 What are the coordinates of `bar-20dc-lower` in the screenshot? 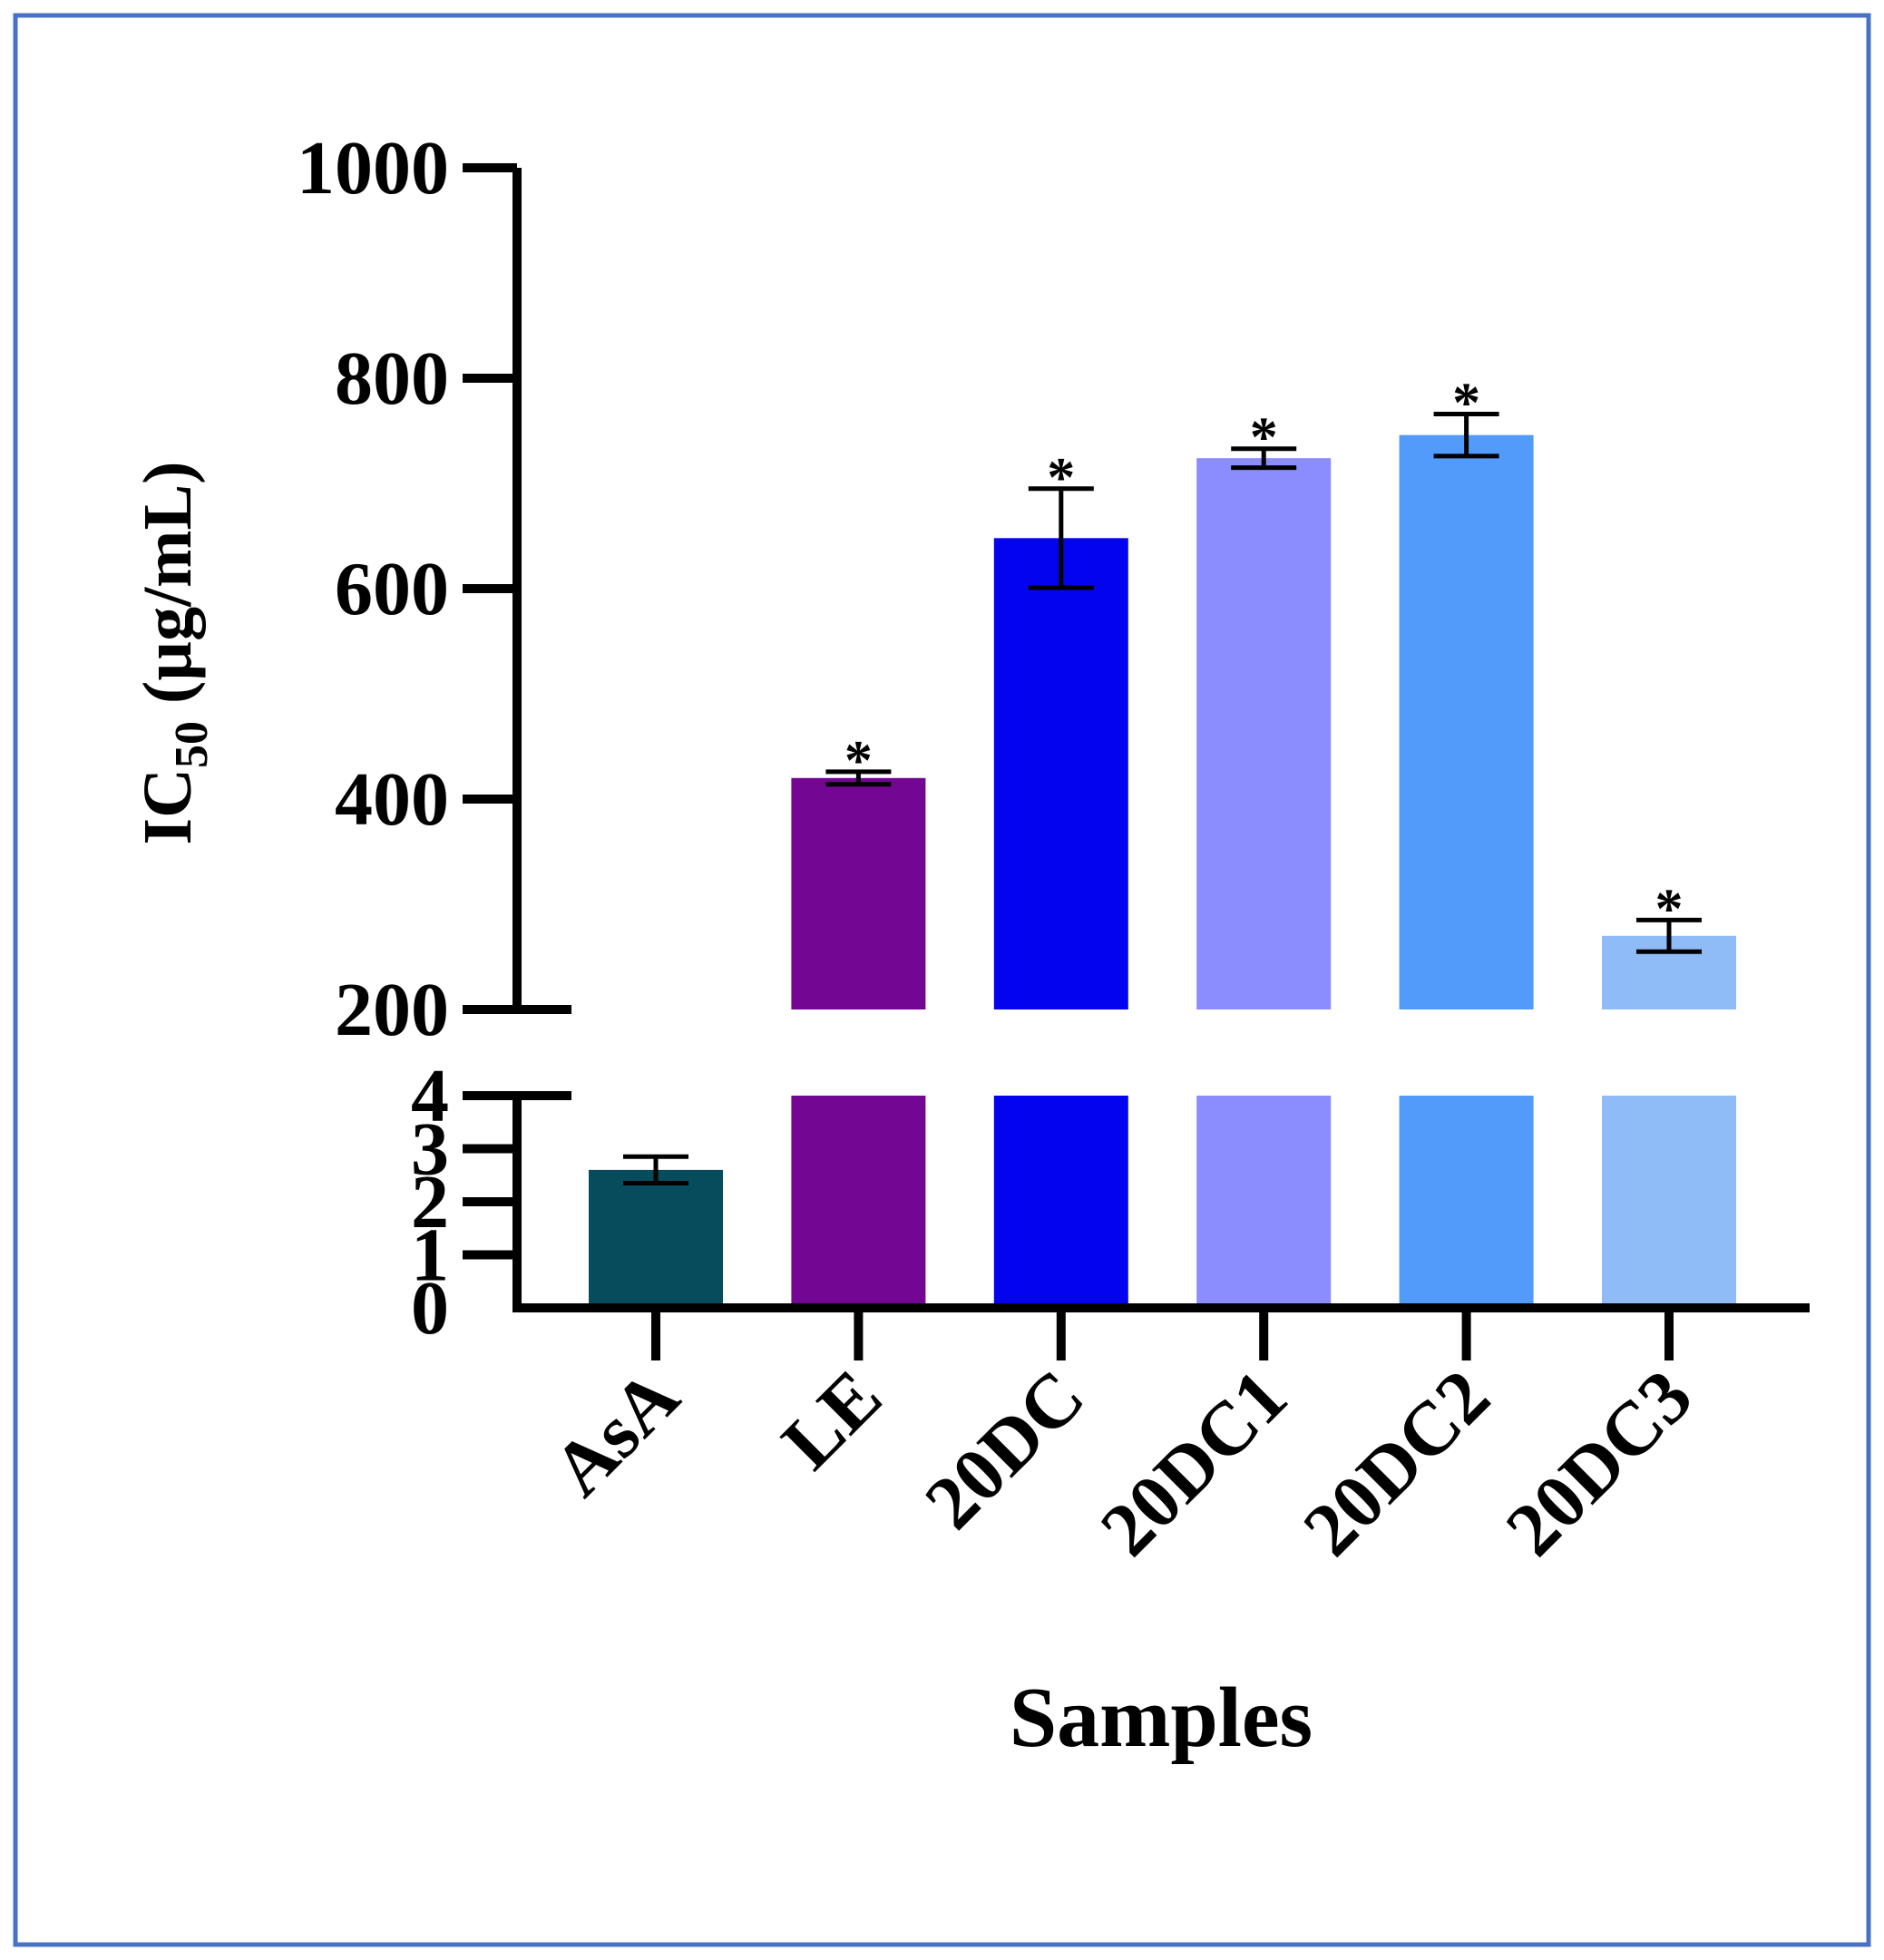 It's located at (1060, 1202).